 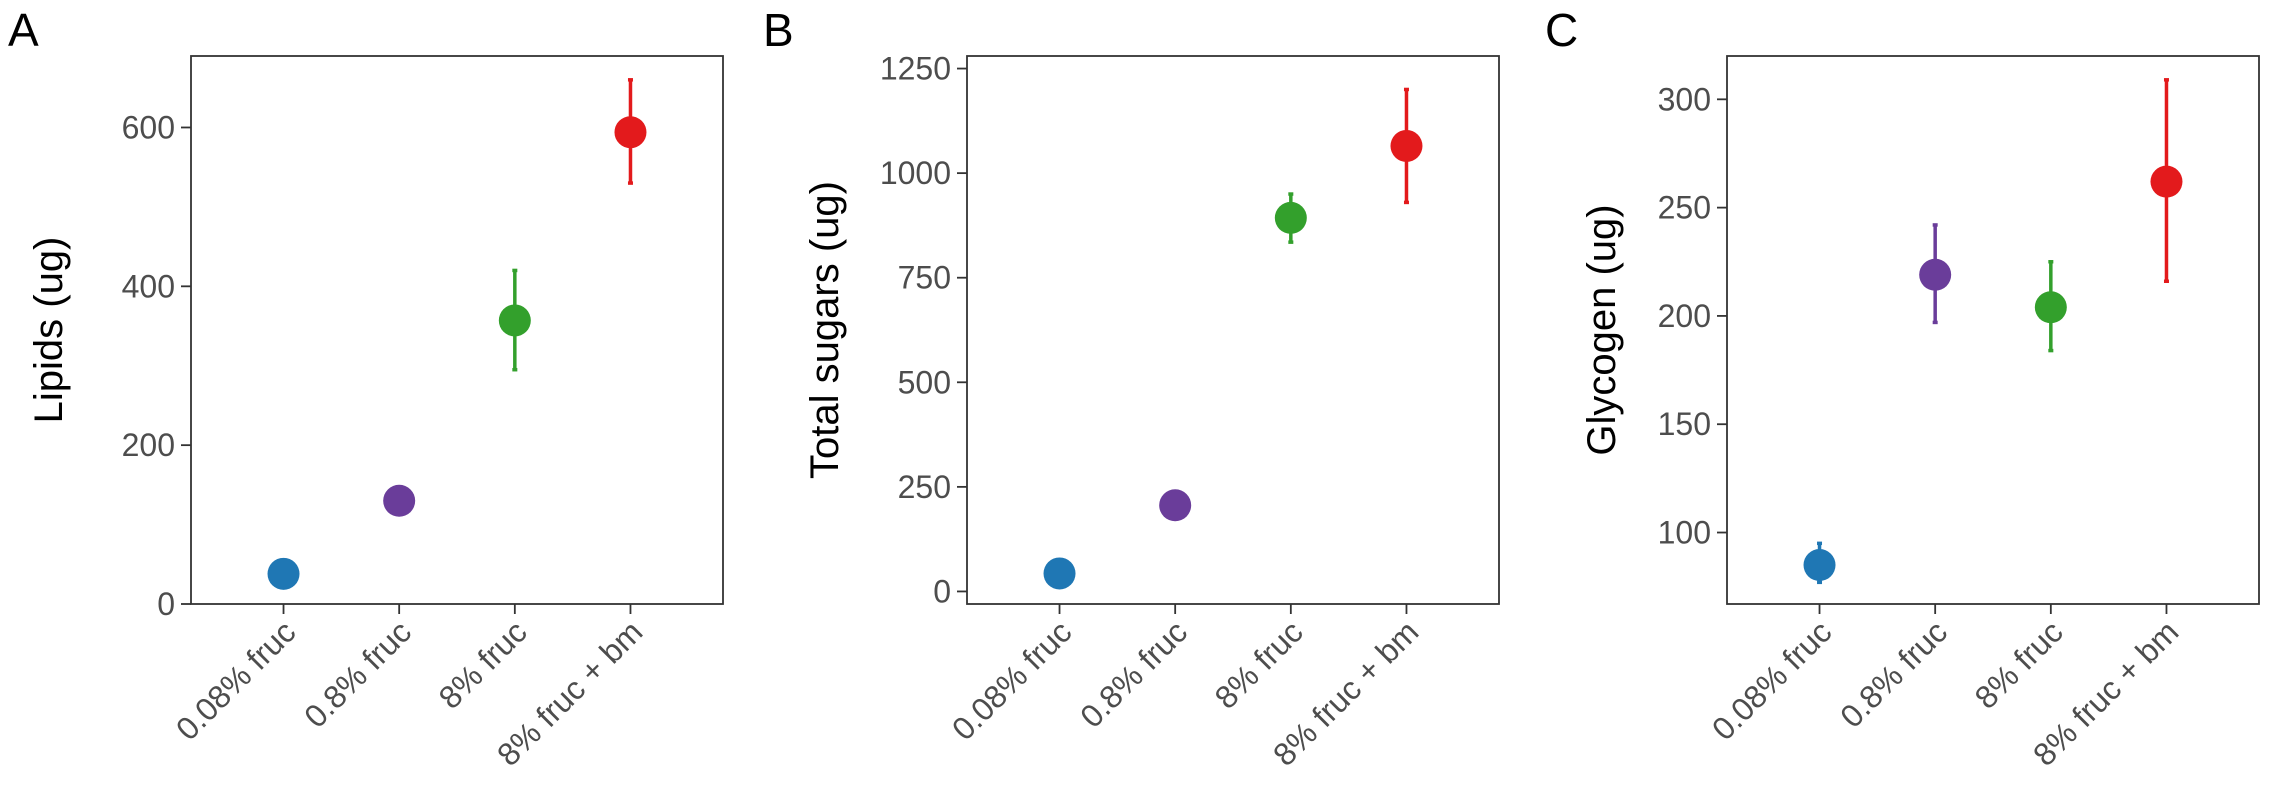 I want to click on panel-b-yticks: 0 250 500 750 1000 1250, so click(x=923, y=330).